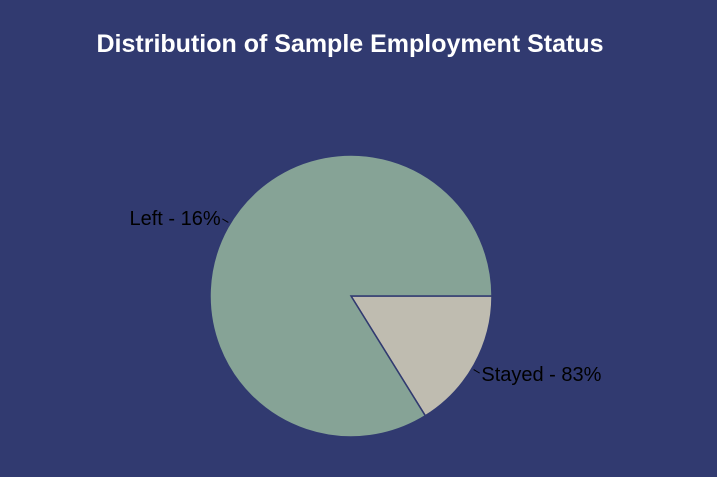 The image size is (717, 477). What do you see at coordinates (350, 44) in the screenshot?
I see `chart-title: Distribution of Sample Employment Status` at bounding box center [350, 44].